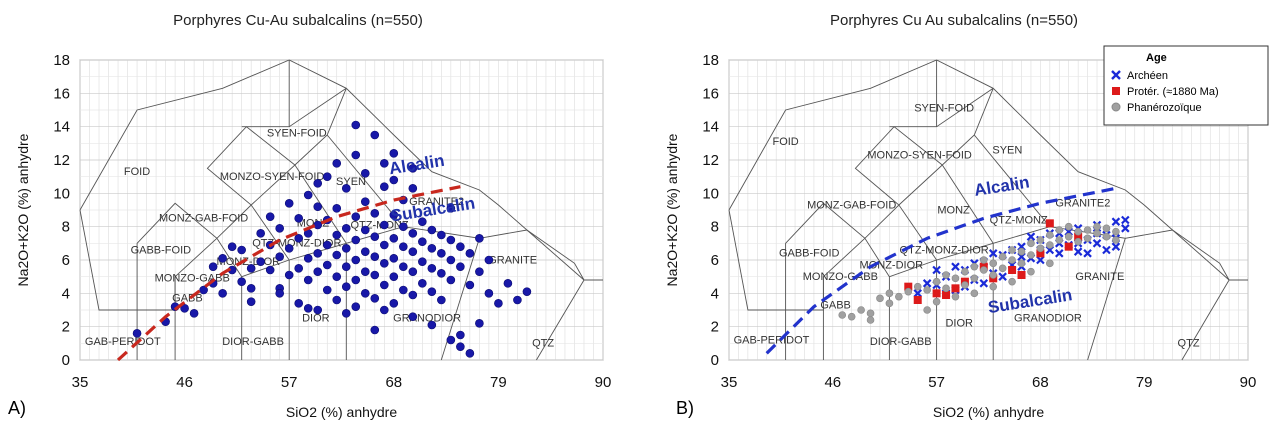 This screenshot has width=1276, height=431. Describe the element at coordinates (1147, 76) in the screenshot. I see `legend-item: Archéen` at that location.